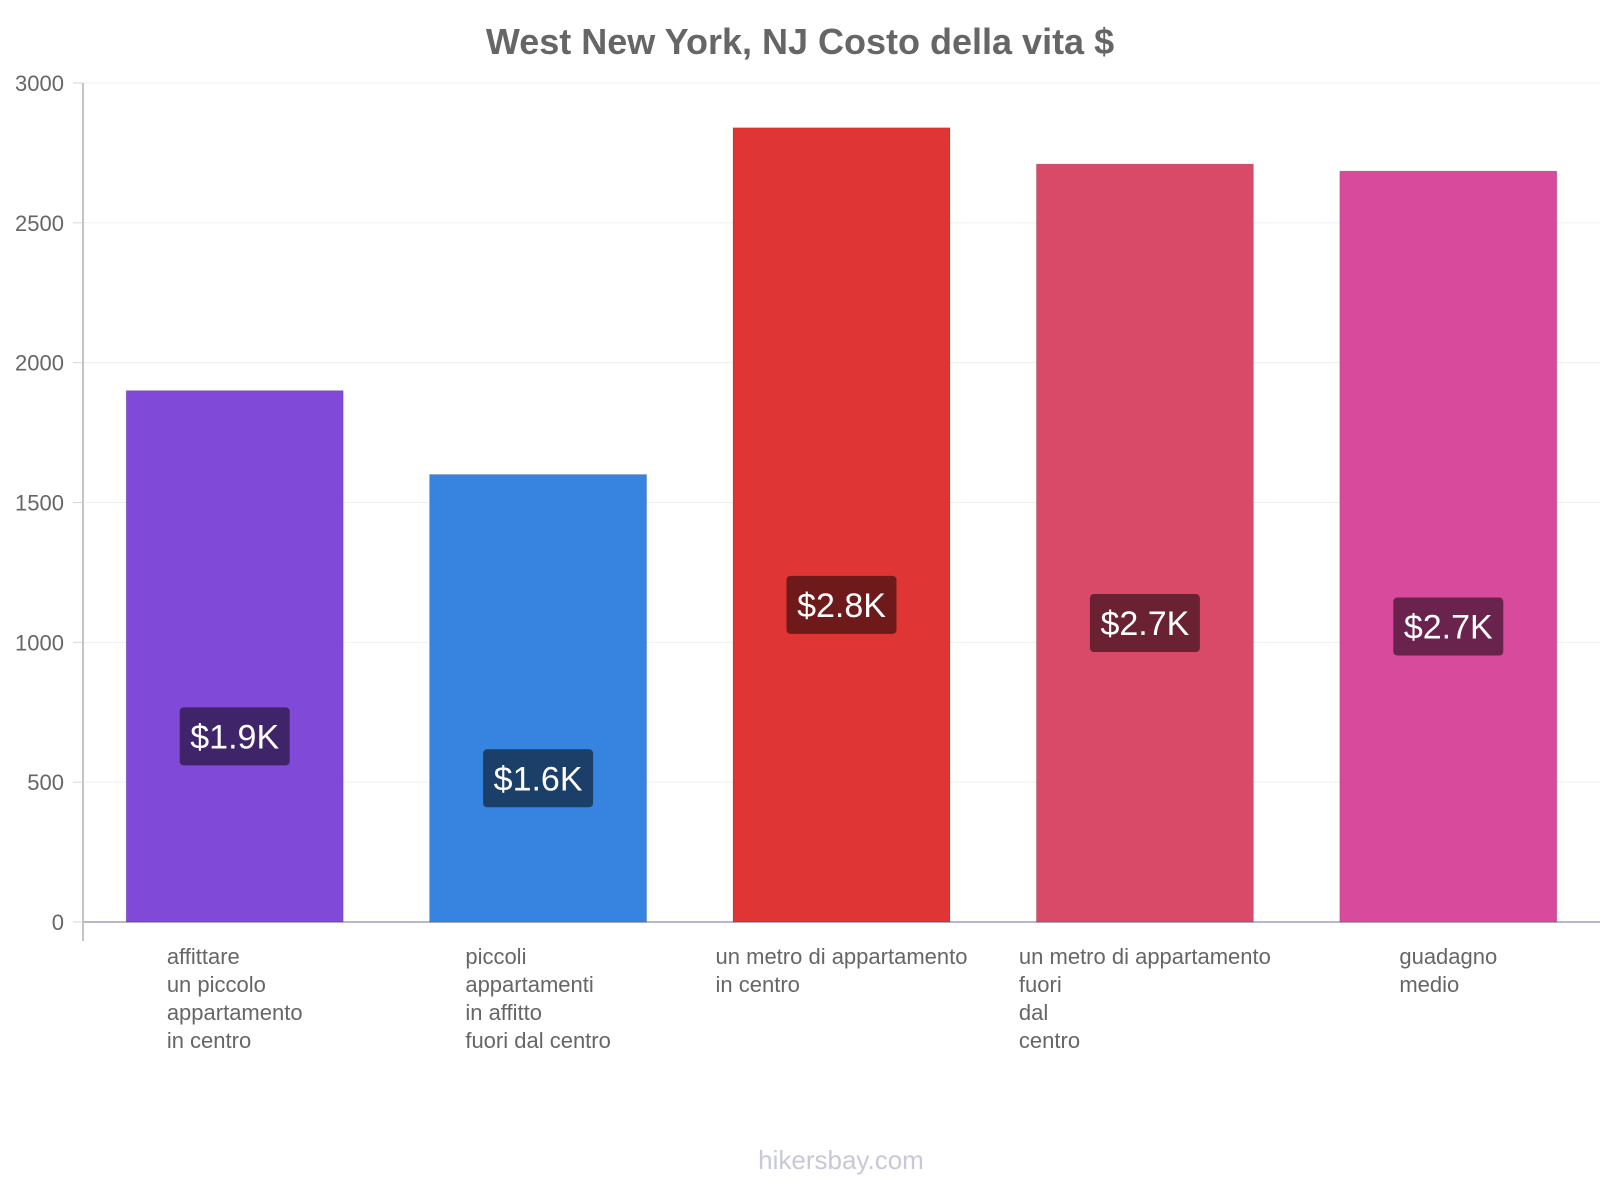  I want to click on x-category-label: guadagno medio, so click(1448, 970).